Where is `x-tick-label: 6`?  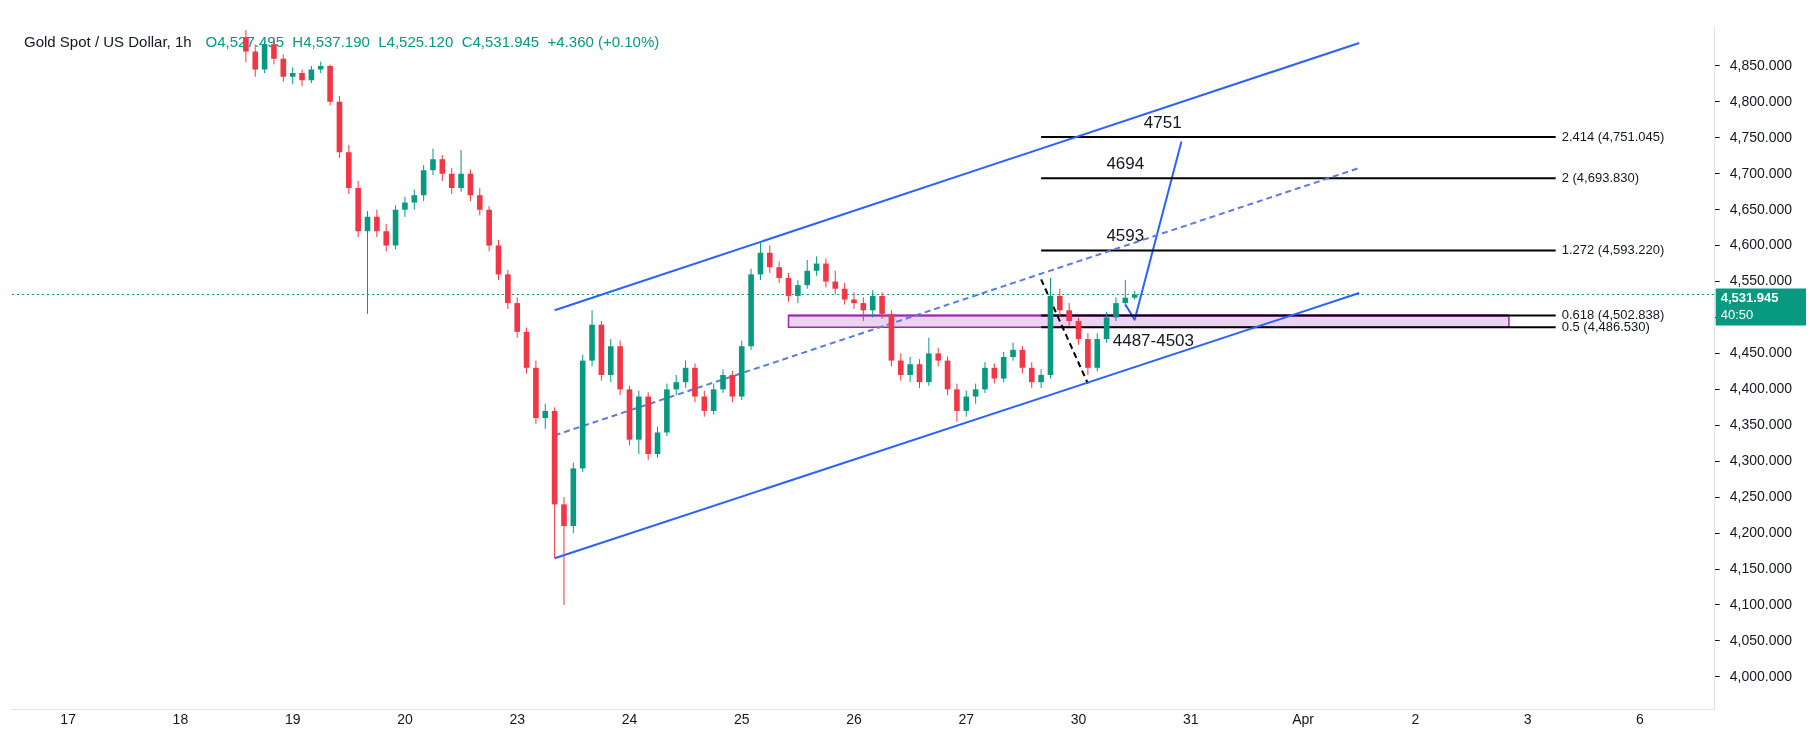
x-tick-label: 6 is located at coordinates (1639, 719).